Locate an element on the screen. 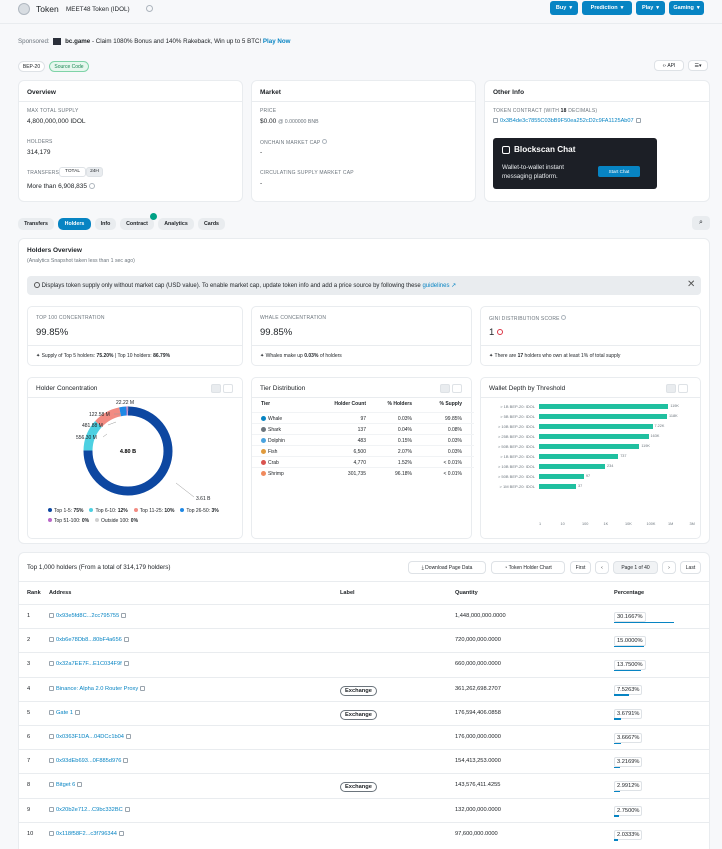  percentage-cell: 7.5263% is located at coordinates (644, 689).